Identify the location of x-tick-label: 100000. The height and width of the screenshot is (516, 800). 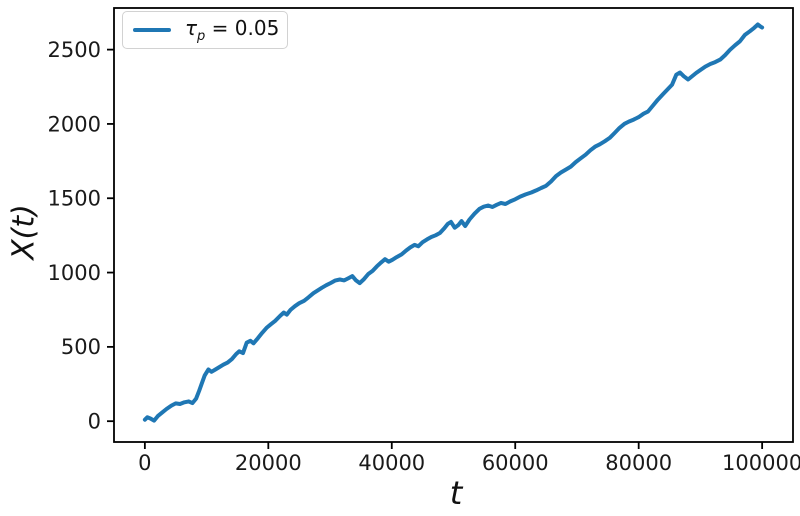
(761, 463).